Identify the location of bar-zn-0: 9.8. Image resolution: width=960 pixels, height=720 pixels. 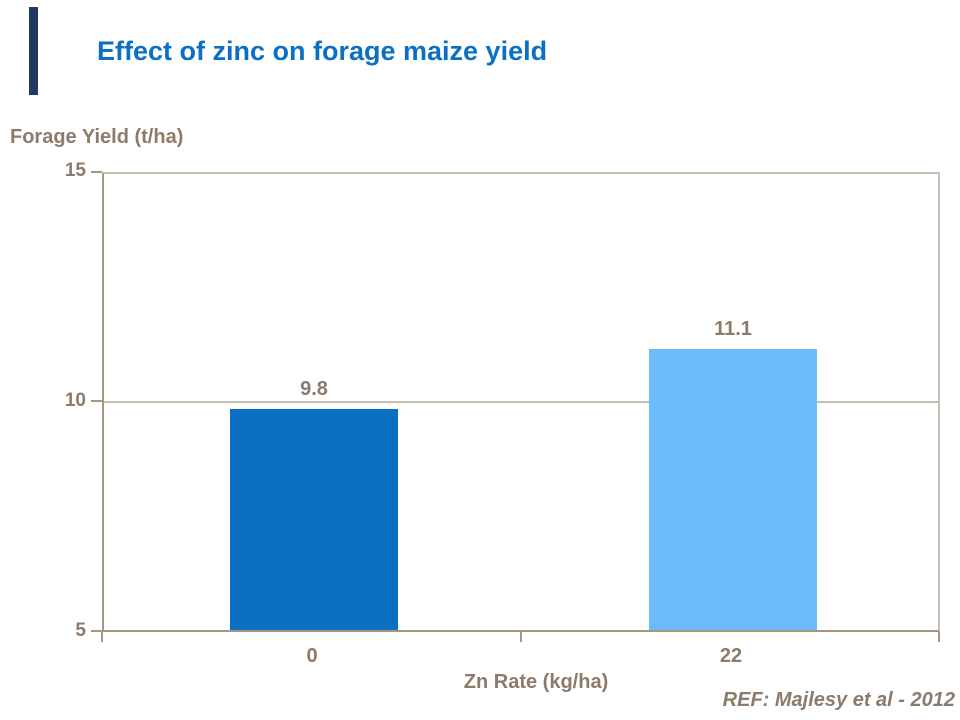
(314, 504).